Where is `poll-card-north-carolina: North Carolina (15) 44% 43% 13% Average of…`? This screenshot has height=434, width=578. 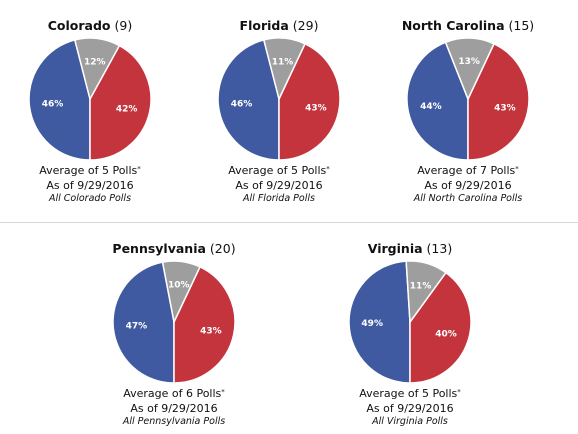 poll-card-north-carolina: North Carolina (15) 44% 43% 13% Average of… is located at coordinates (468, 111).